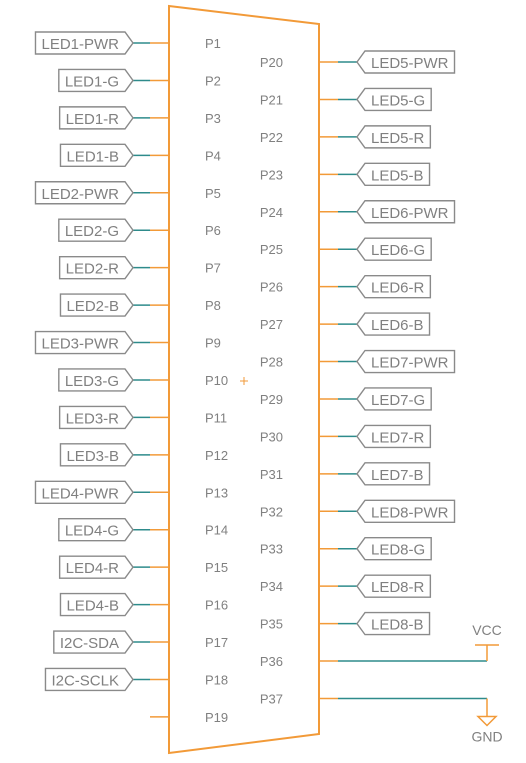 This screenshot has width=526, height=763. Describe the element at coordinates (394, 549) in the screenshot. I see `net-label-led8-g` at that location.